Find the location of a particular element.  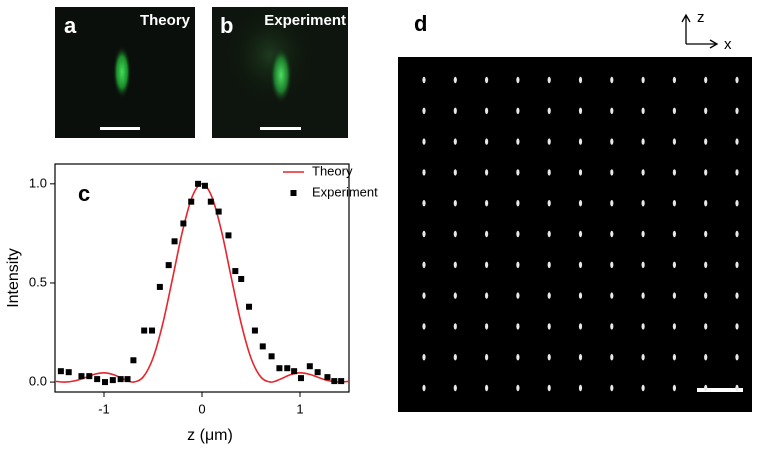

y-tick-label: 0.5 is located at coordinates (38, 281).